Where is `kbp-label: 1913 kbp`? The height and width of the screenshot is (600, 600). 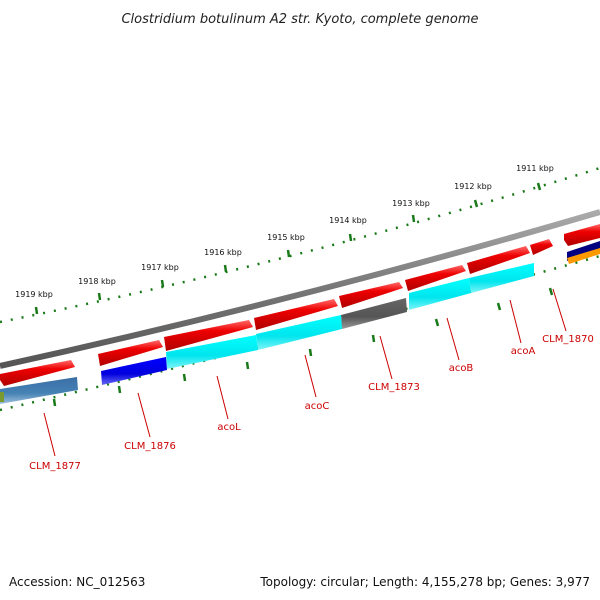 kbp-label: 1913 kbp is located at coordinates (411, 203).